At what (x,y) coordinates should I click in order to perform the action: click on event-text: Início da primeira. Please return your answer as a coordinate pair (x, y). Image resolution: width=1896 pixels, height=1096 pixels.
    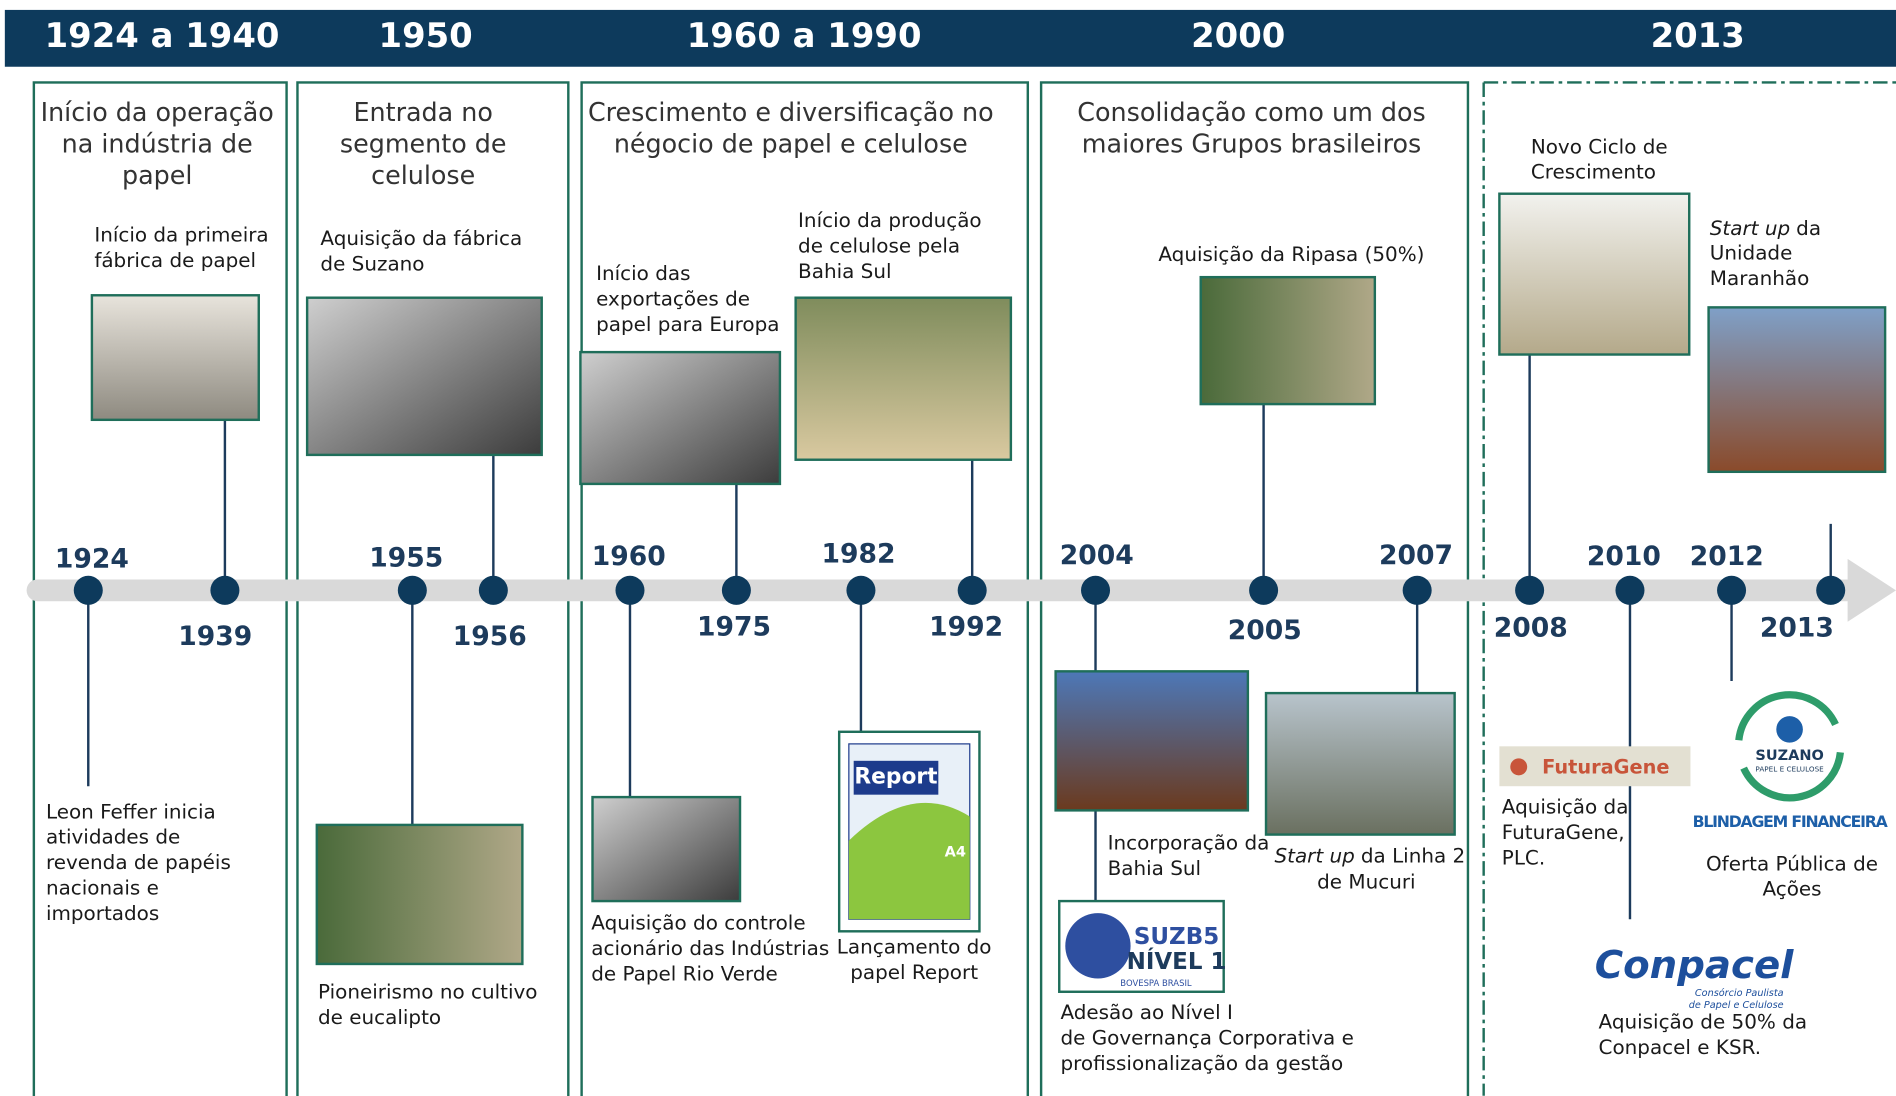
    Looking at the image, I should click on (181, 235).